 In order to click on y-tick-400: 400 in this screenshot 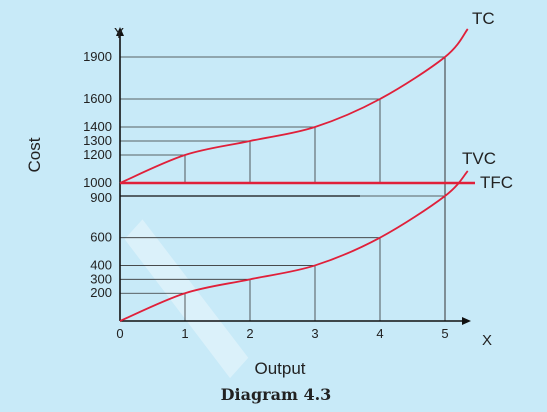, I will do `click(101, 264)`.